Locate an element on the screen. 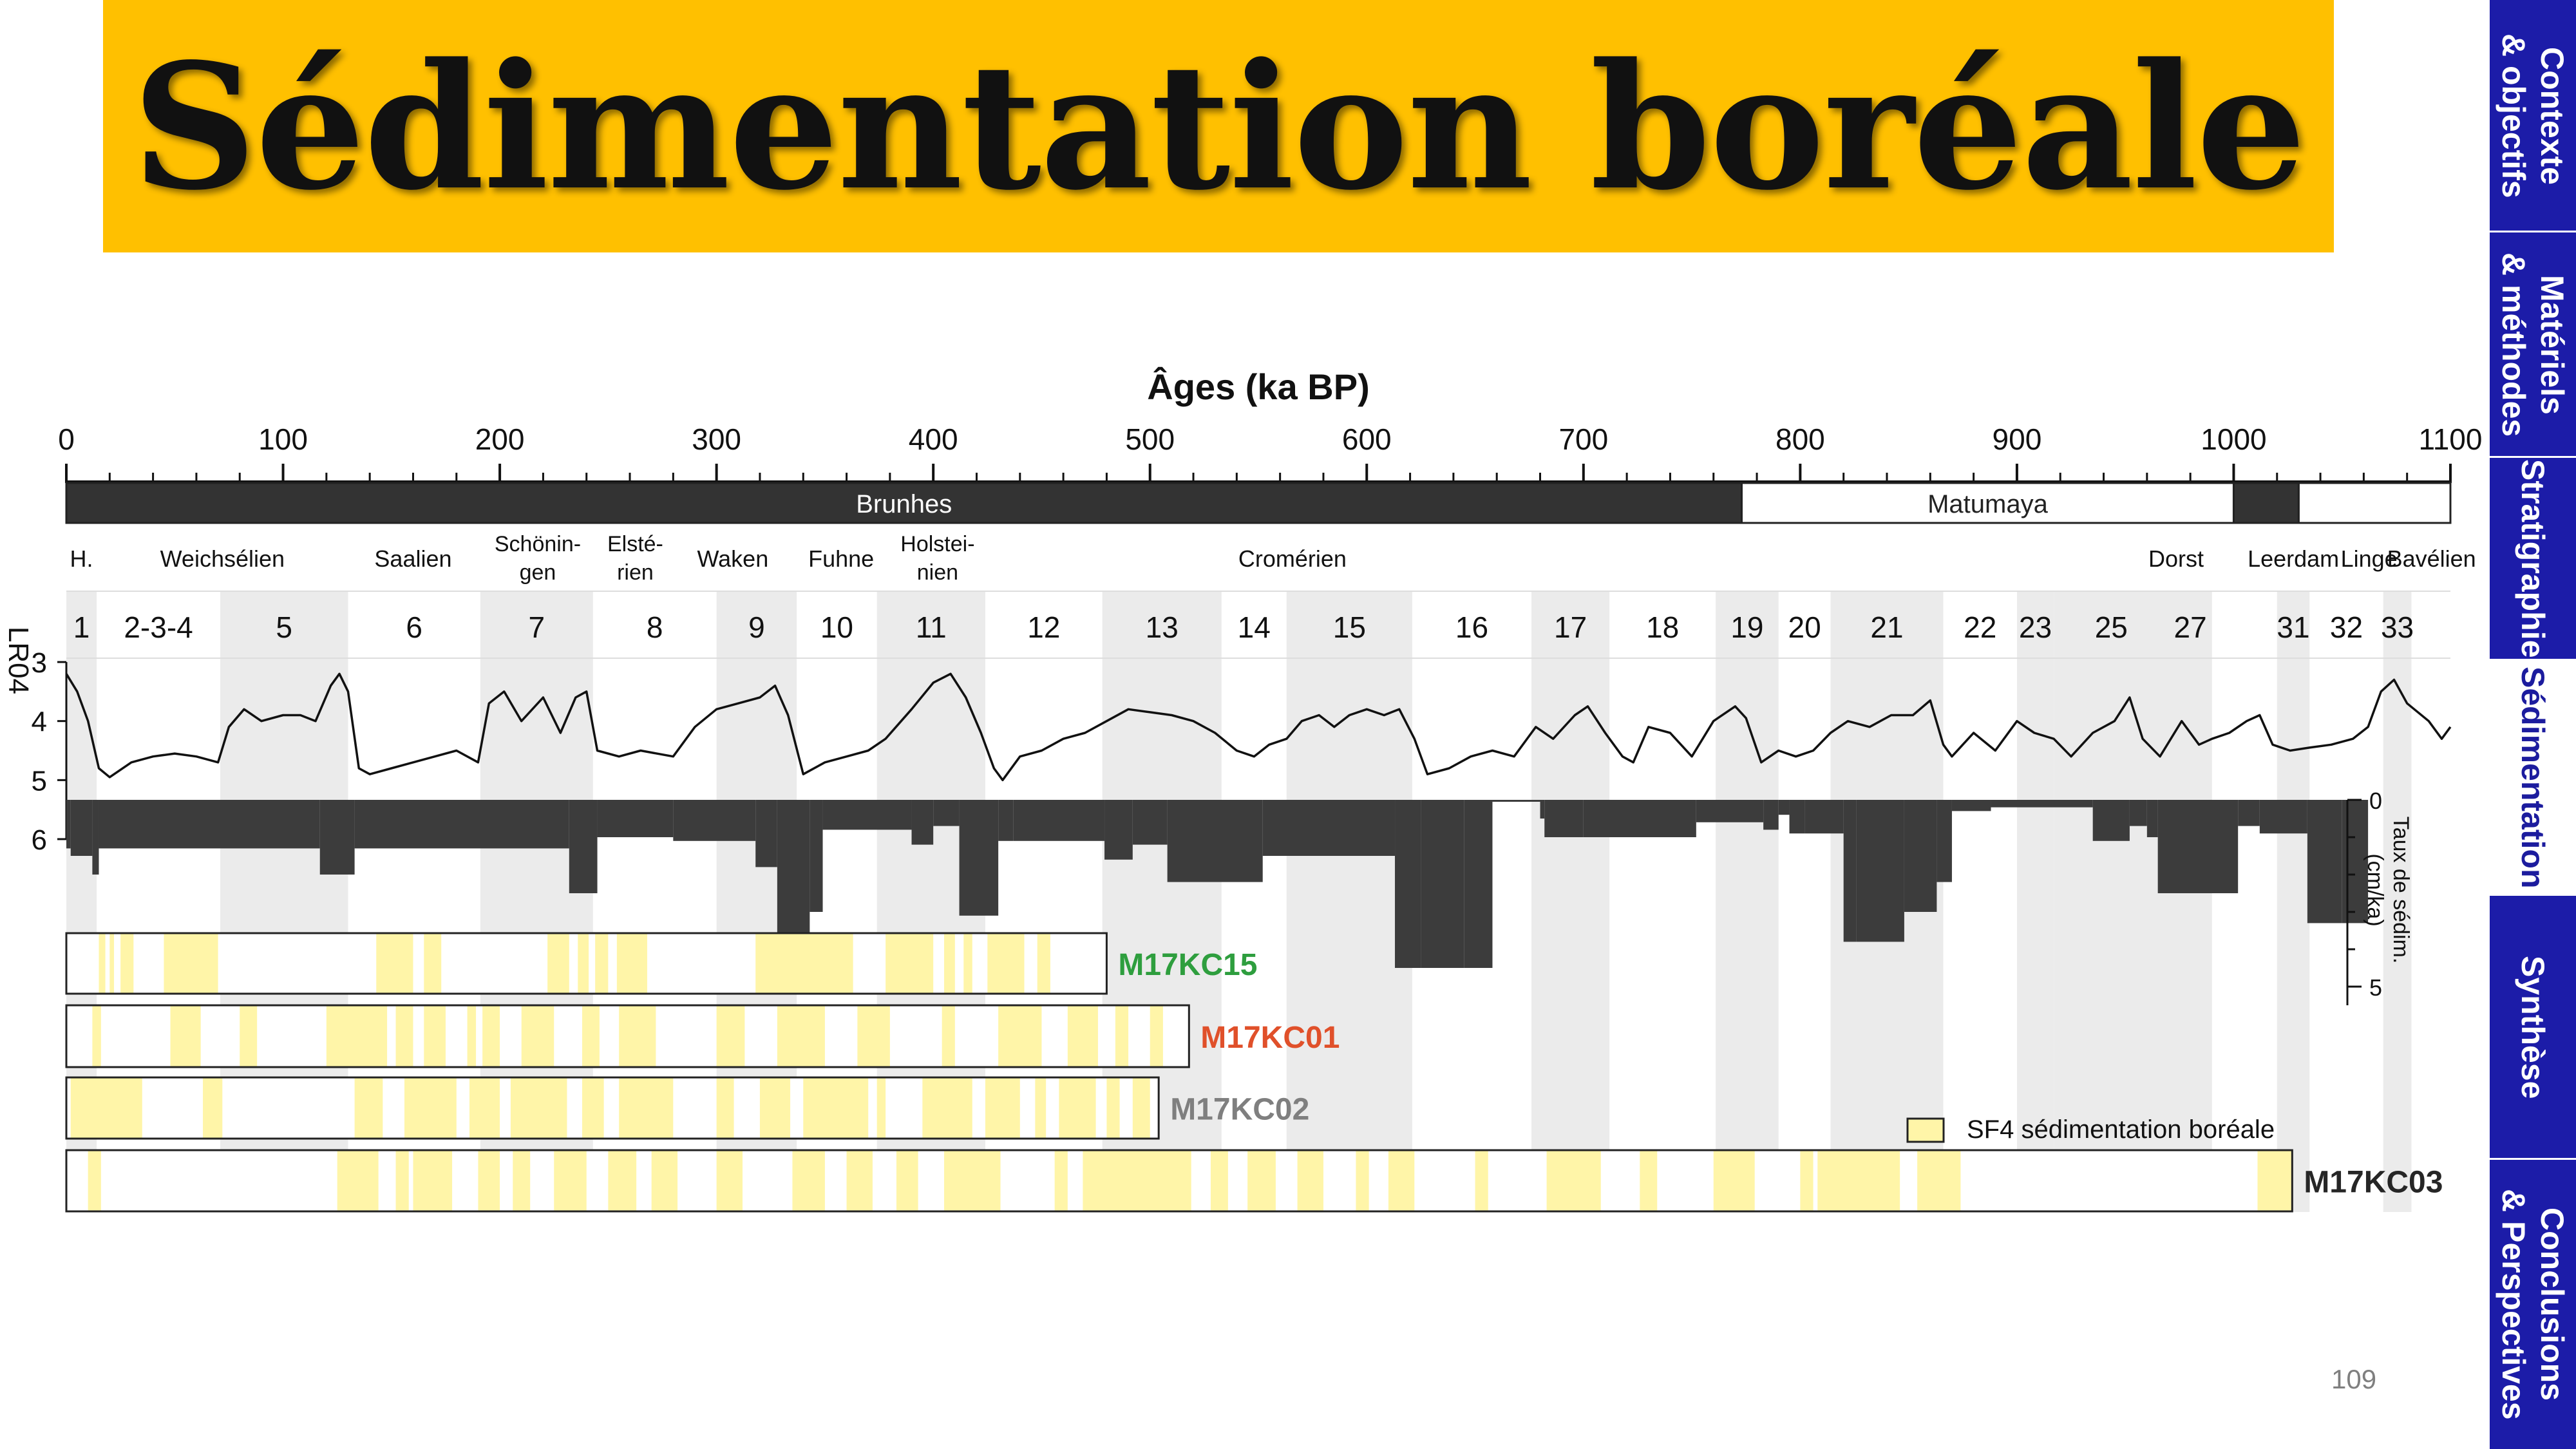 The image size is (2576, 1449). mis-label: 15 is located at coordinates (1349, 627).